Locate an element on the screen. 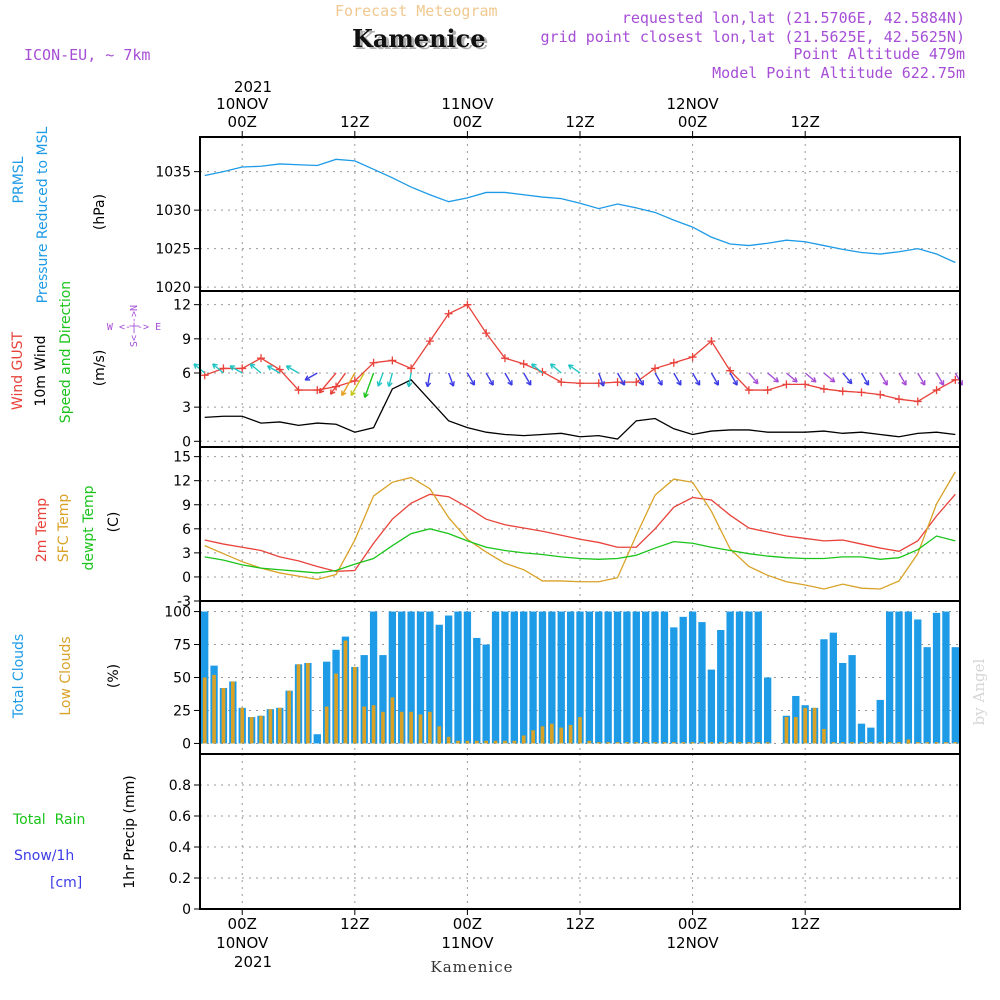  y-tick-label: 25 is located at coordinates (182, 711).